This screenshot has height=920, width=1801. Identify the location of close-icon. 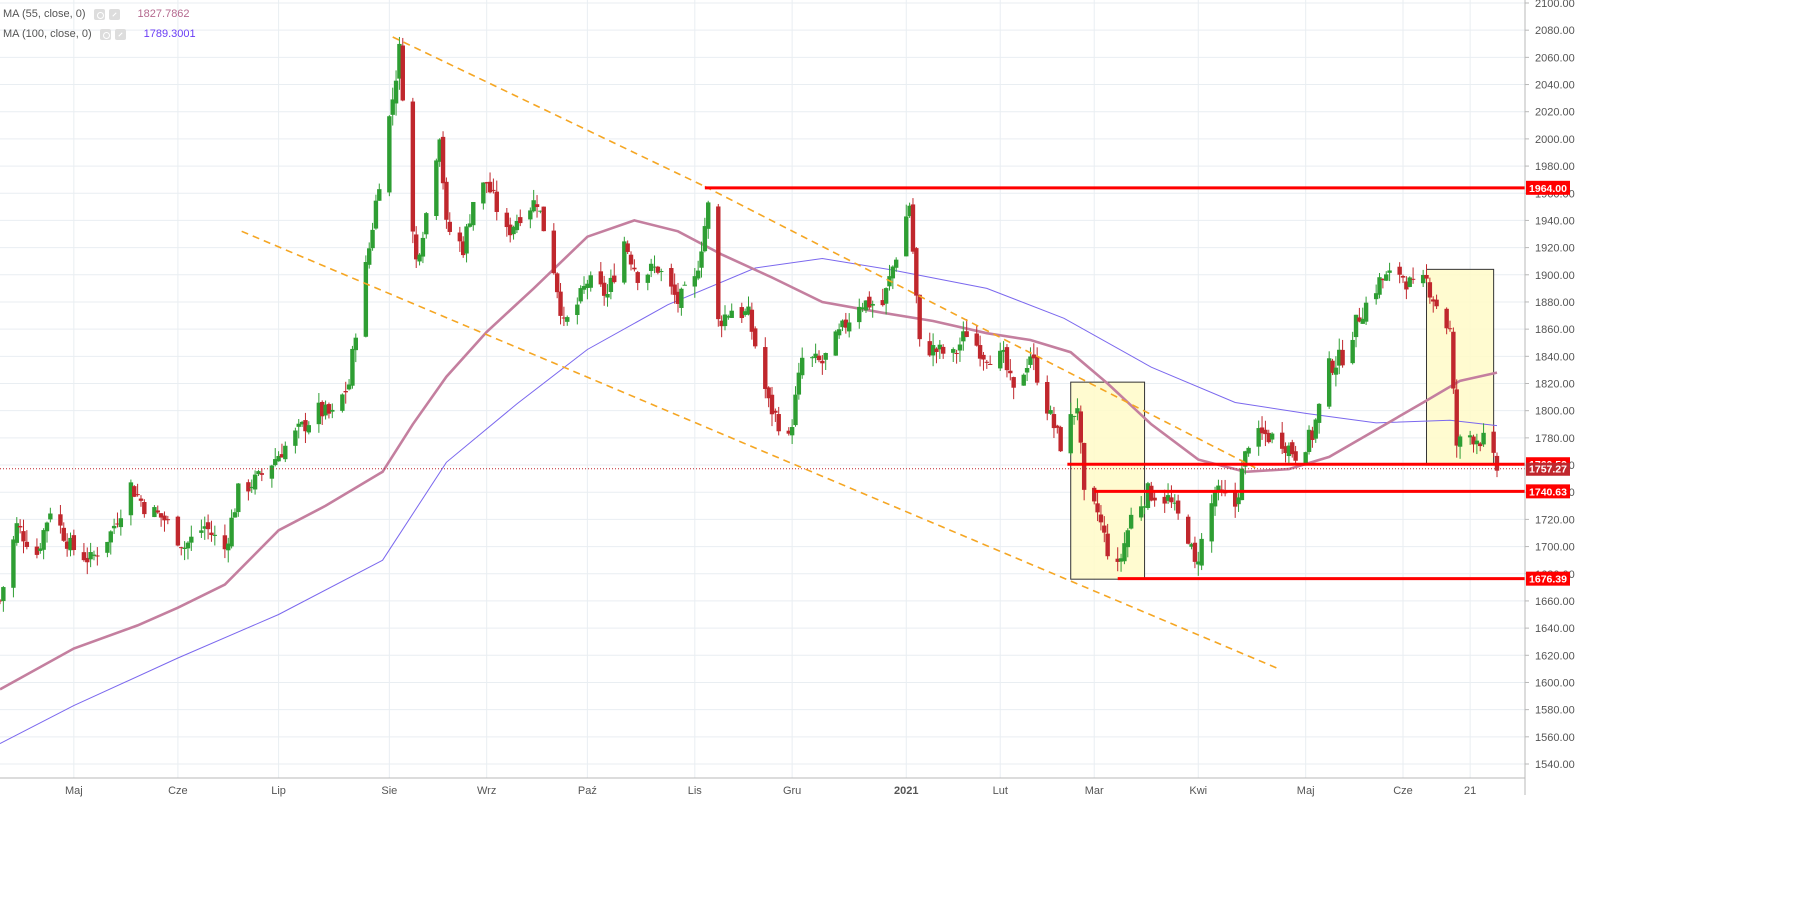
(114, 14).